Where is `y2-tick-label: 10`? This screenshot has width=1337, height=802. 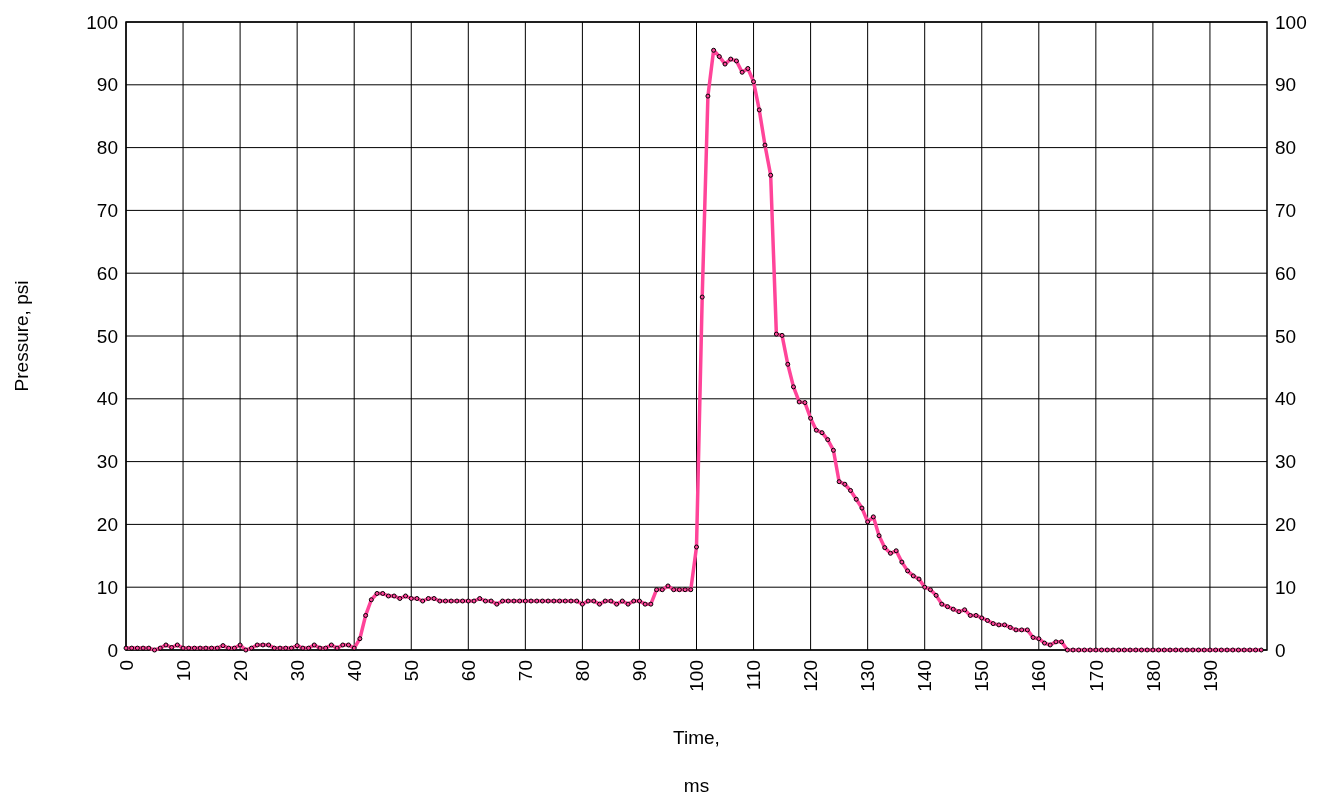 y2-tick-label: 10 is located at coordinates (1286, 587).